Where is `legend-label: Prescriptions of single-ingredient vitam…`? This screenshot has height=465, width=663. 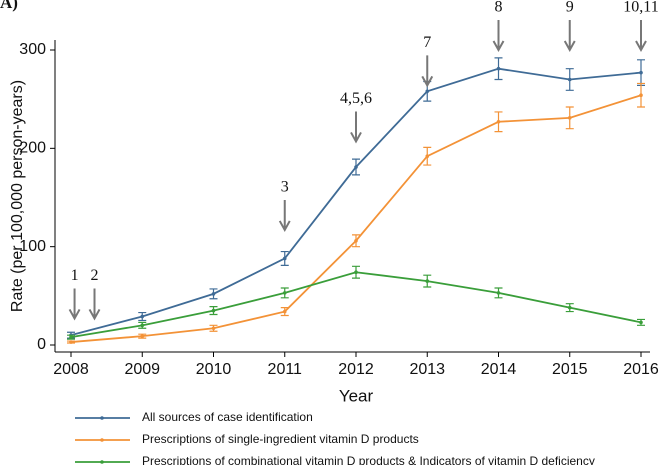
legend-label: Prescriptions of single-ingredient vitam… is located at coordinates (280, 439).